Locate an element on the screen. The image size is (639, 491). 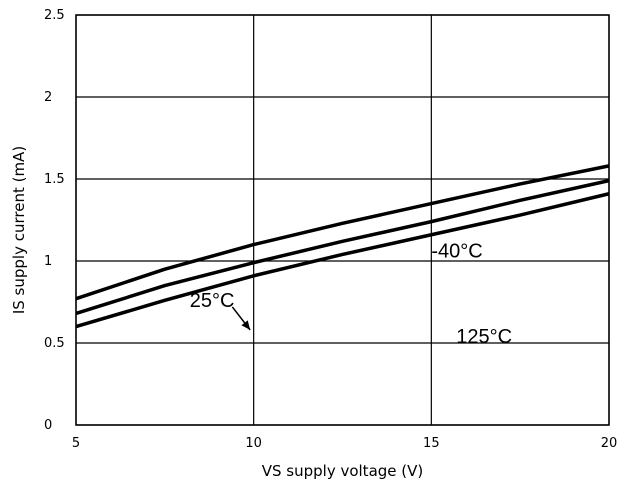
y-axis-label: IS supply current (mA) is located at coordinates (19, 230).